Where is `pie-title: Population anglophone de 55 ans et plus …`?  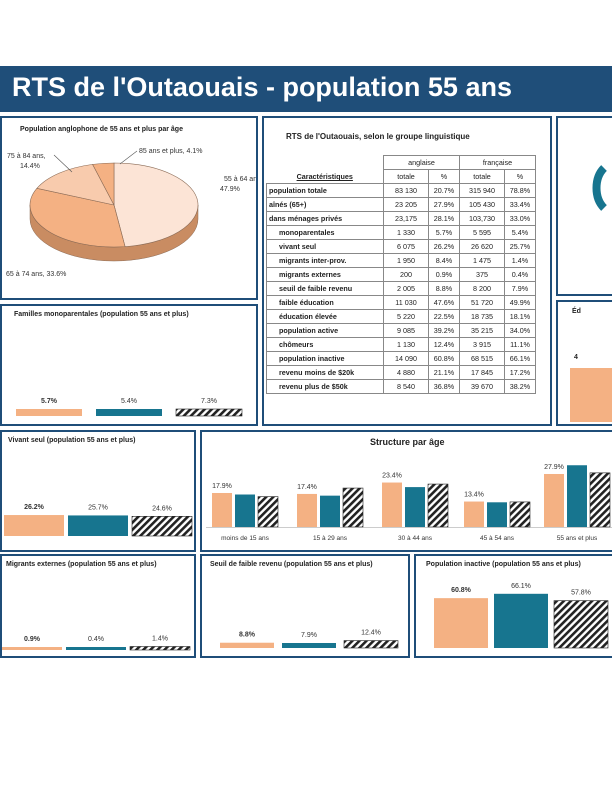 pie-title: Population anglophone de 55 ans et plus … is located at coordinates (101, 129).